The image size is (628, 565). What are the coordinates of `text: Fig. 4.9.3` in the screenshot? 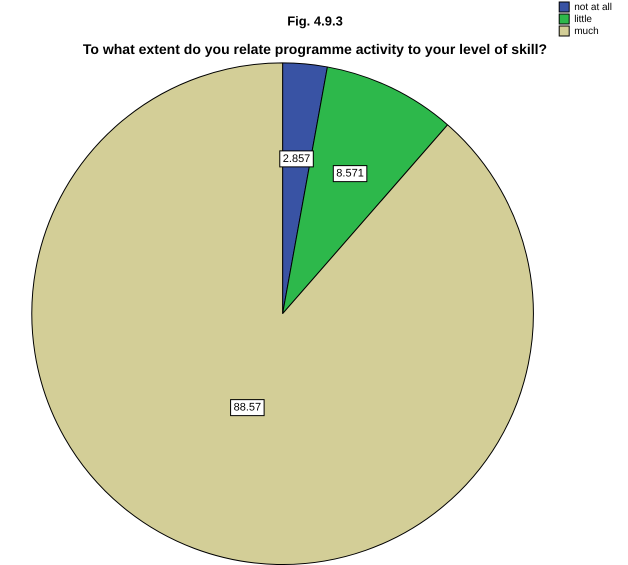 It's located at (315, 20).